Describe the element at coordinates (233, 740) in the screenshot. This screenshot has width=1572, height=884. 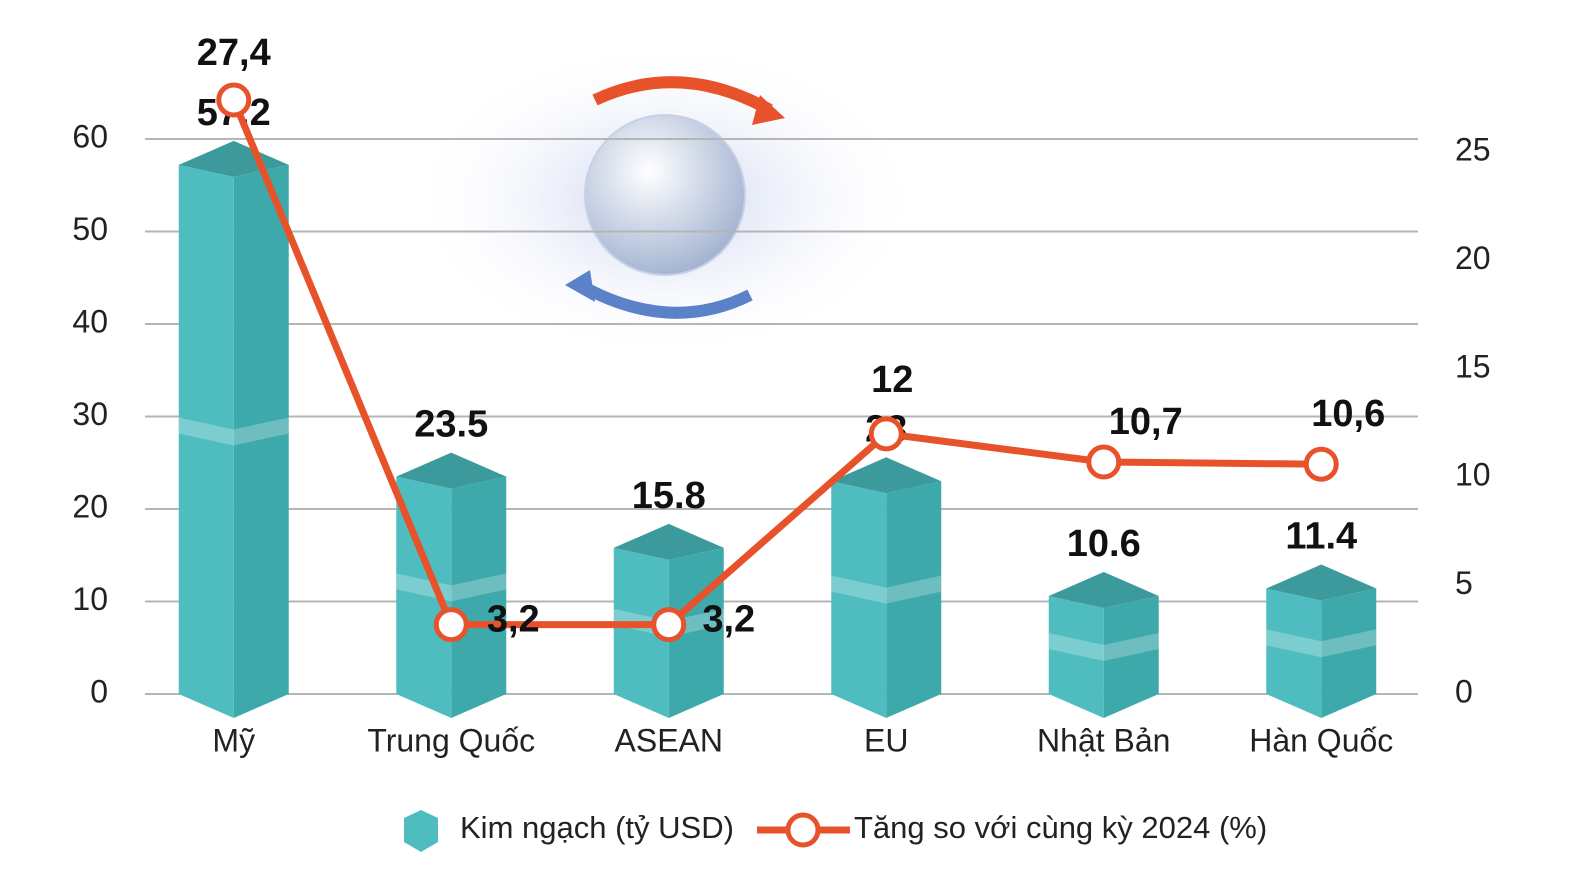
I see `x-tick-label: Mỹ` at that location.